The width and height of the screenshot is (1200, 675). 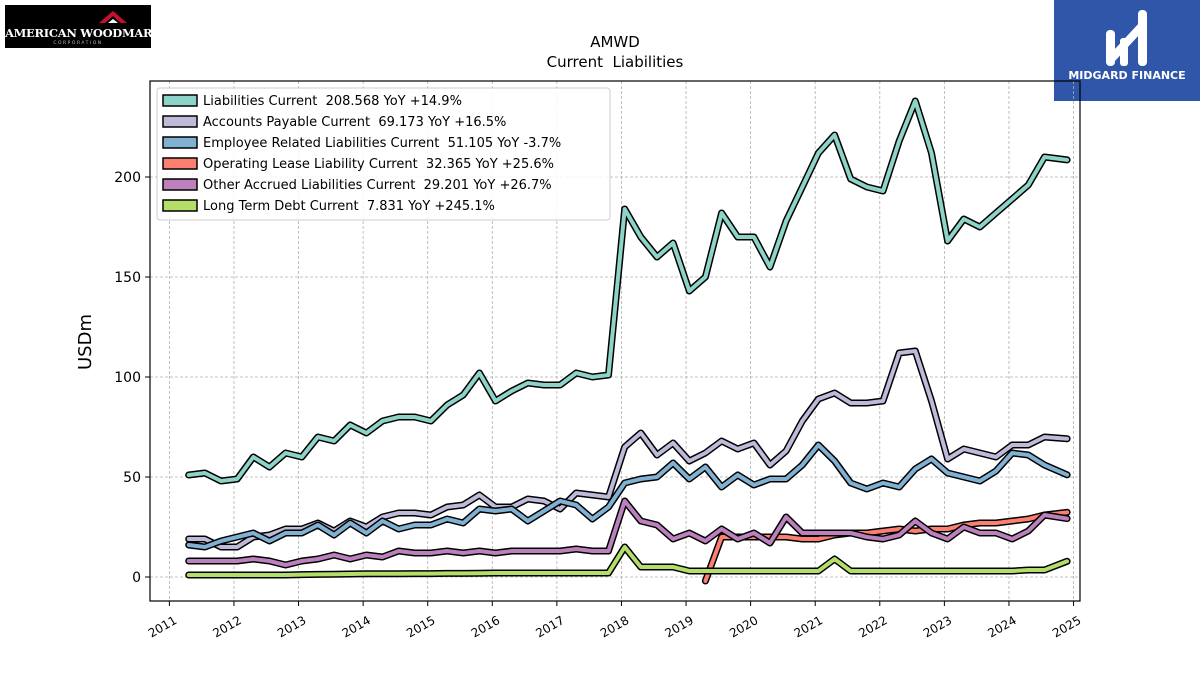 I want to click on x-tick-label: 2017, so click(x=549, y=626).